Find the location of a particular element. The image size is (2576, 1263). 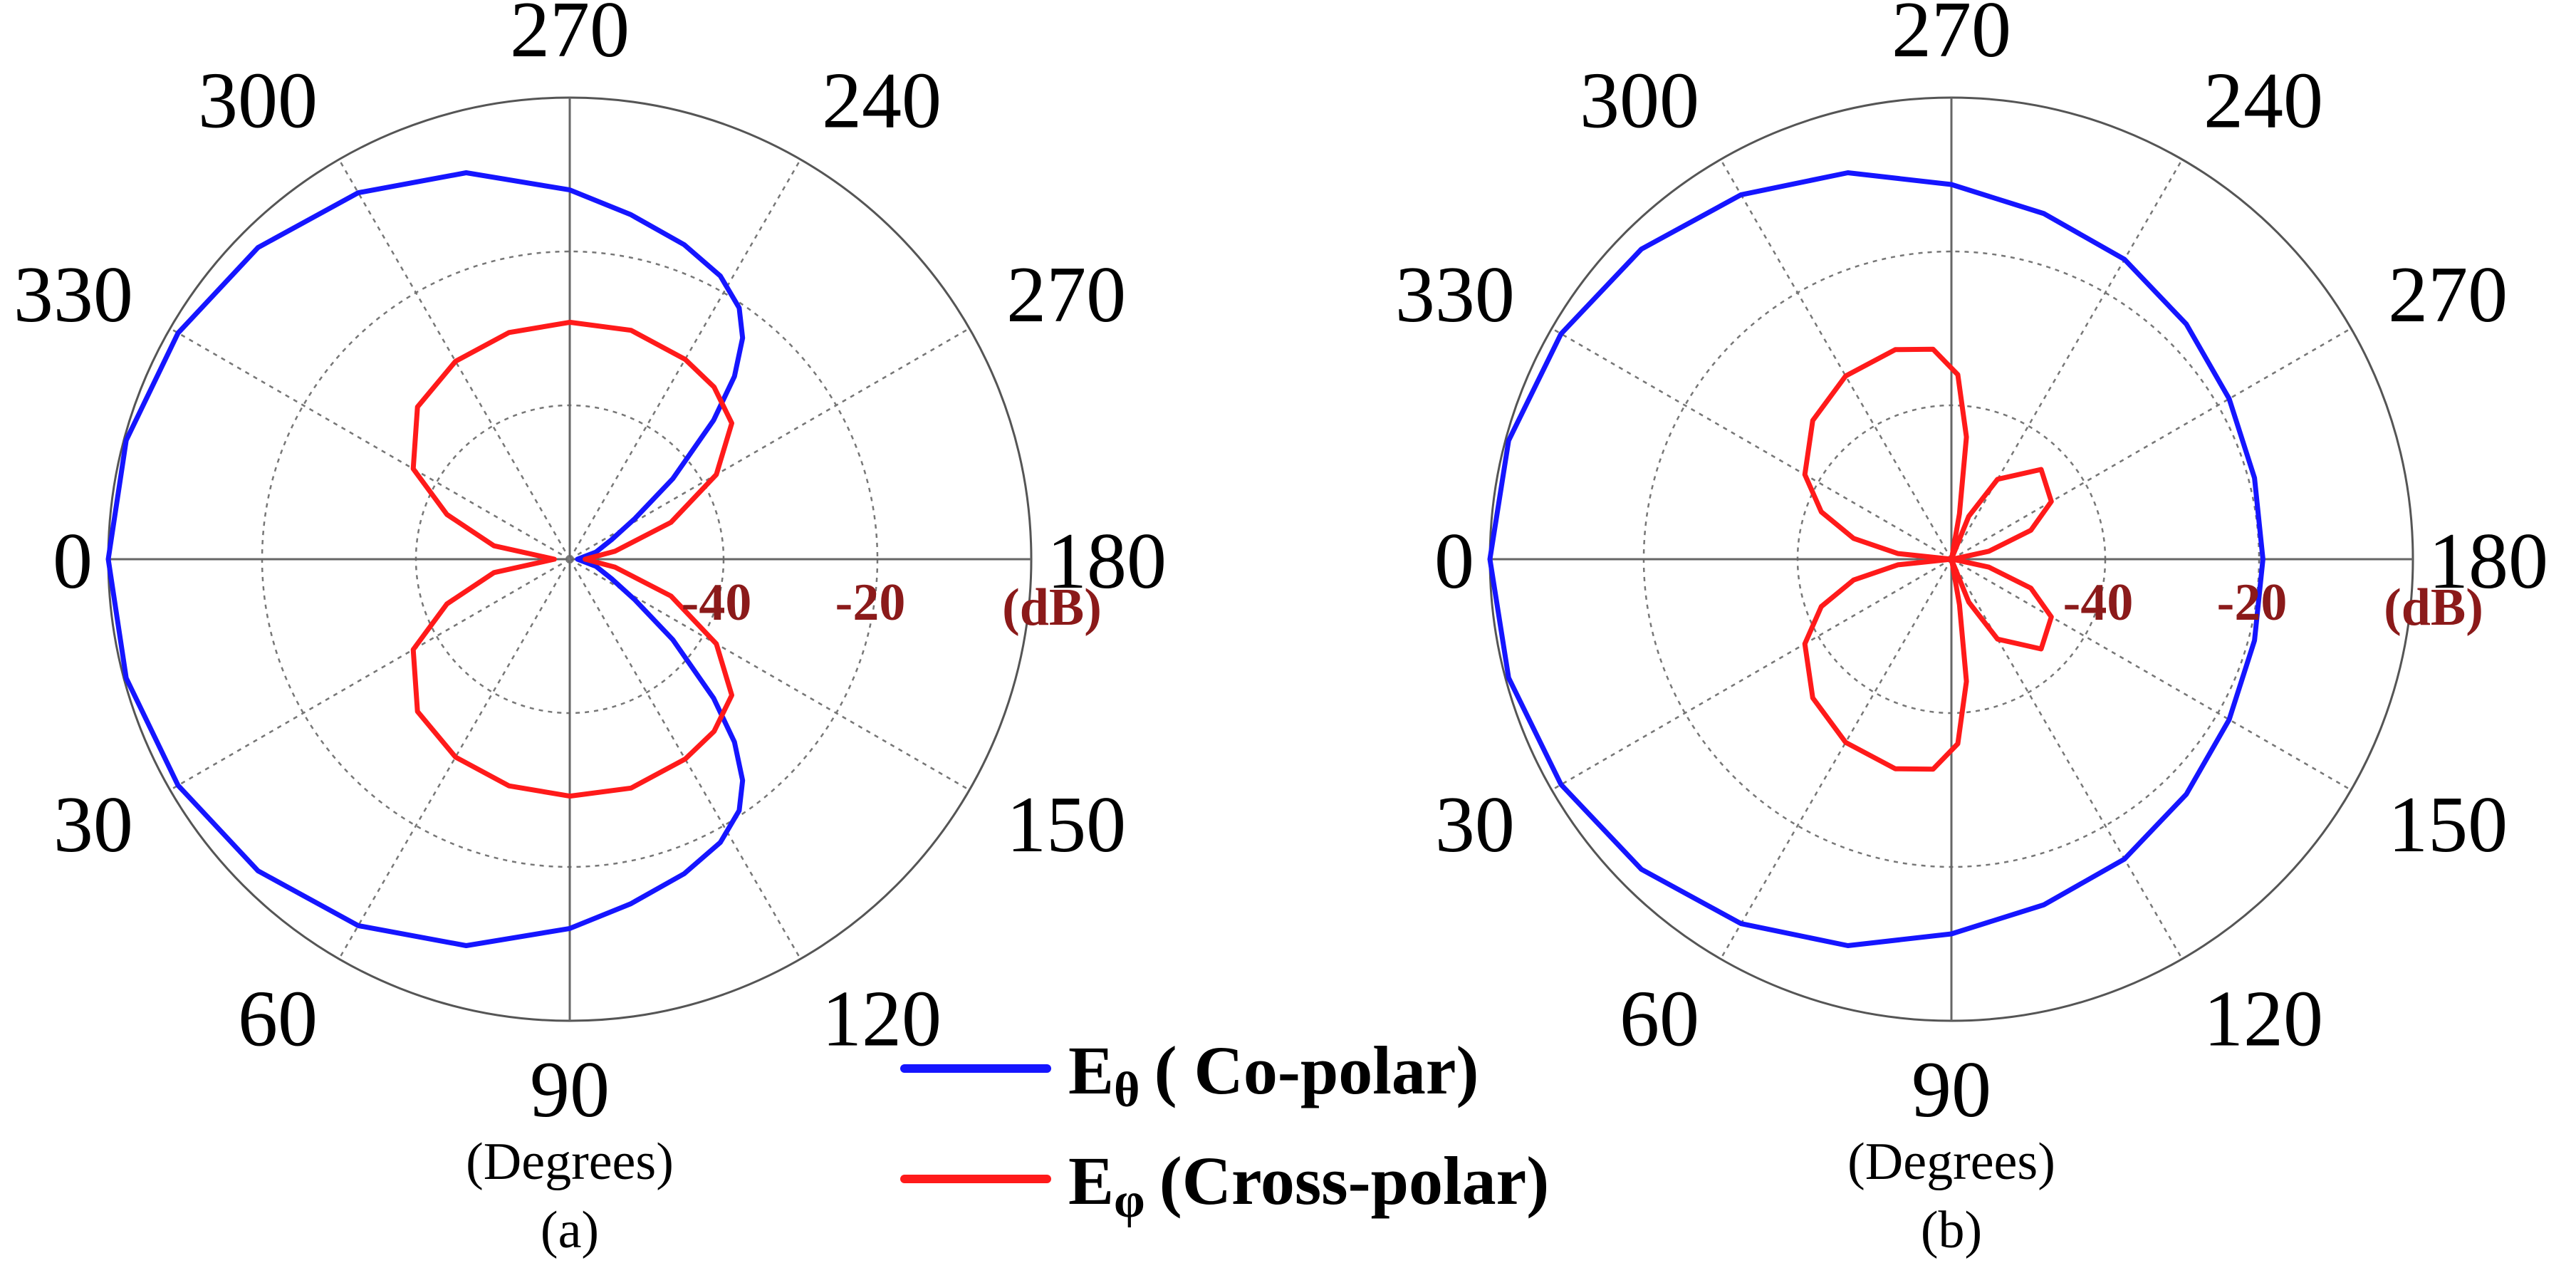

legend: Eθ ( Co-polar) Eφ (Cross-polar) is located at coordinates (1224, 1130).